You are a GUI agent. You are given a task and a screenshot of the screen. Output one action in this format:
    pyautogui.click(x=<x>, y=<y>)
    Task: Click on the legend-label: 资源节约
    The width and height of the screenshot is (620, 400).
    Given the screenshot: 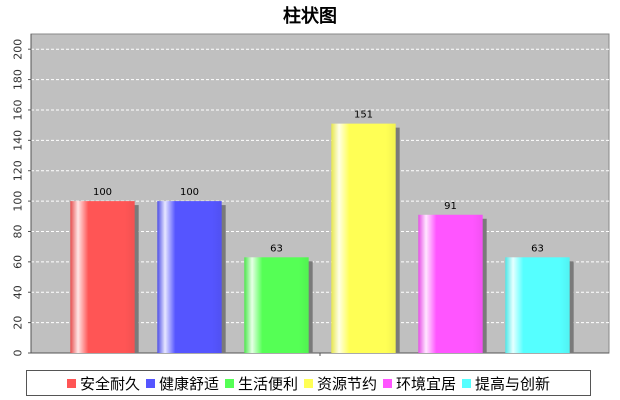 What is the action you would take?
    pyautogui.click(x=347, y=383)
    